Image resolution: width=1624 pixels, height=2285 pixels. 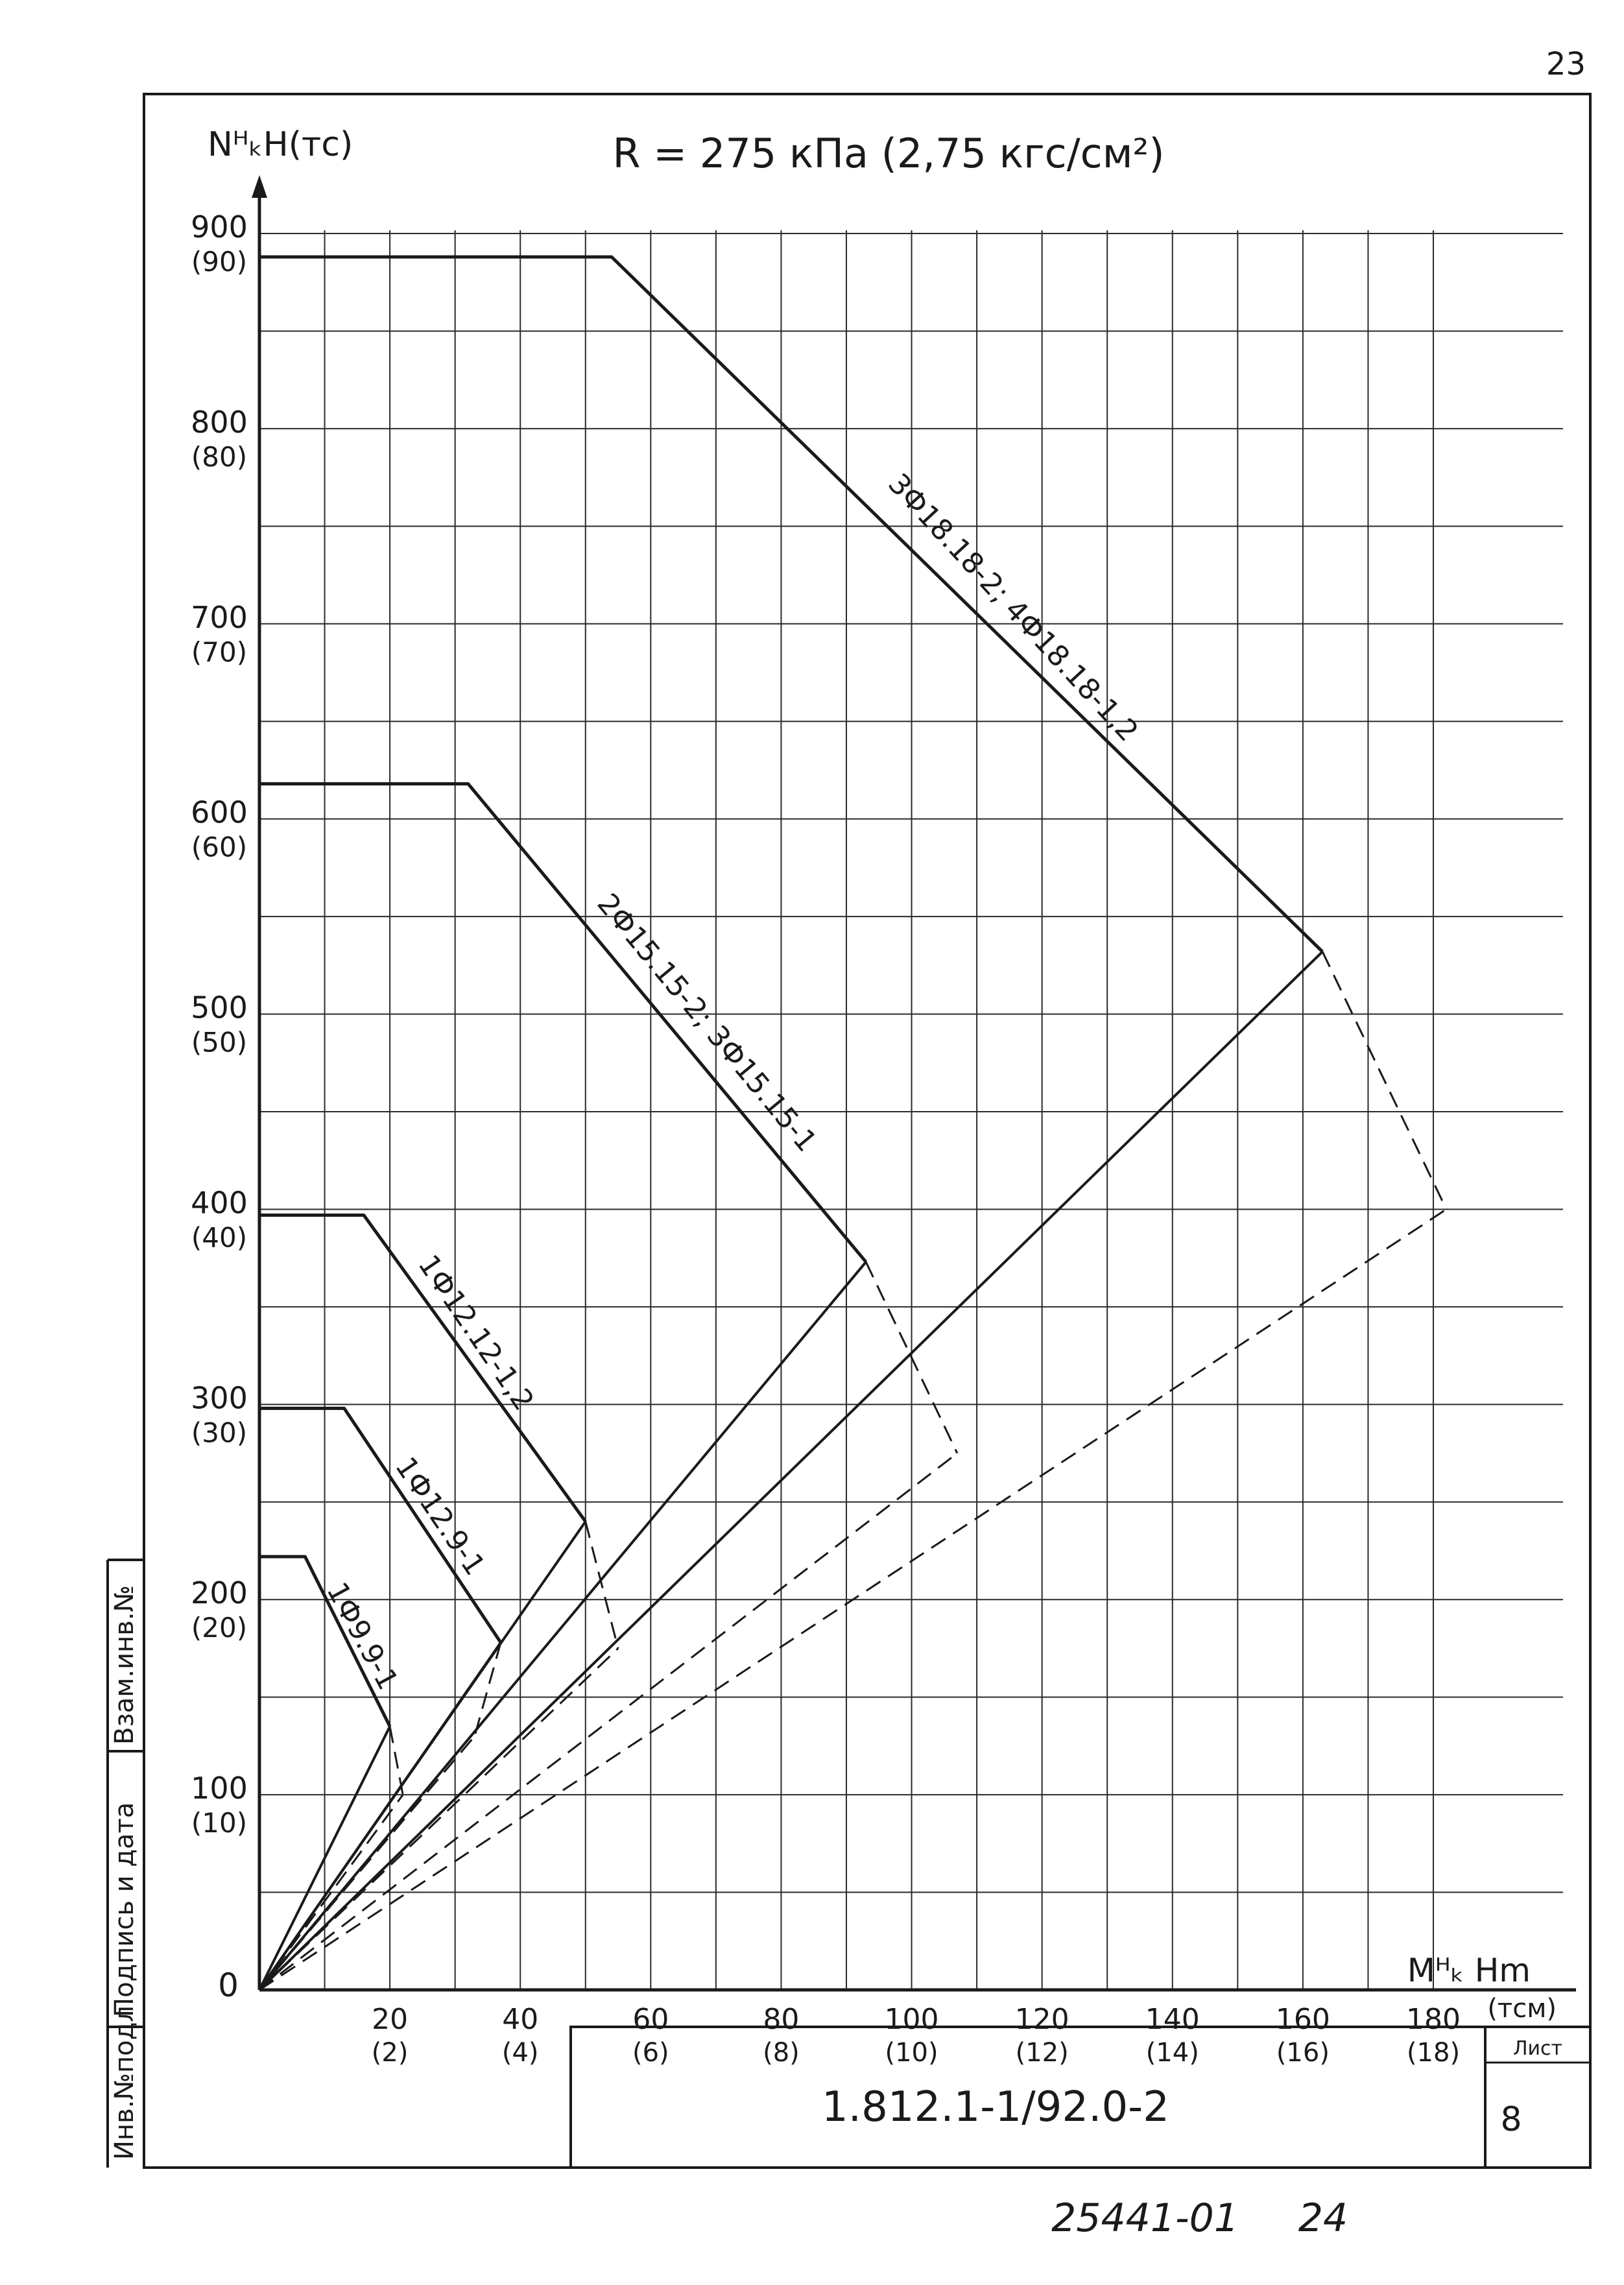 What do you see at coordinates (706, 1022) in the screenshot?
I see `series-label: 2Ф15.15-2; 3Ф15.15-1` at bounding box center [706, 1022].